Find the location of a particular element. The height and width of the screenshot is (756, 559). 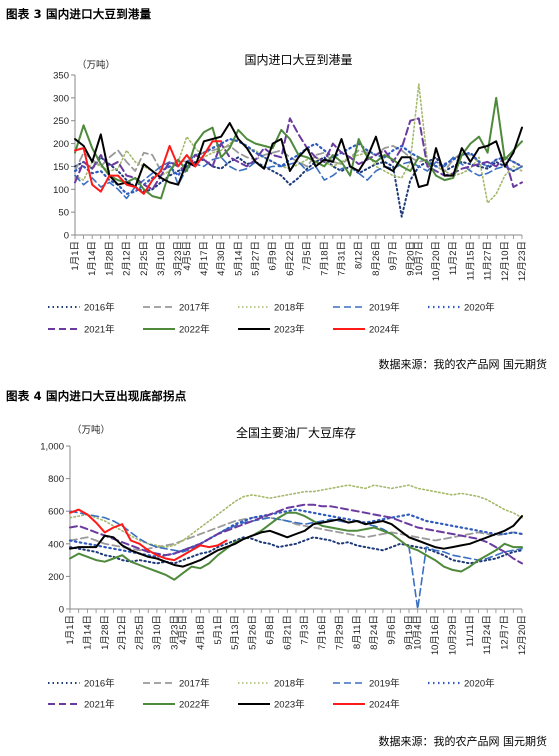

x-tick-label: 10月29日 is located at coordinates (452, 635).